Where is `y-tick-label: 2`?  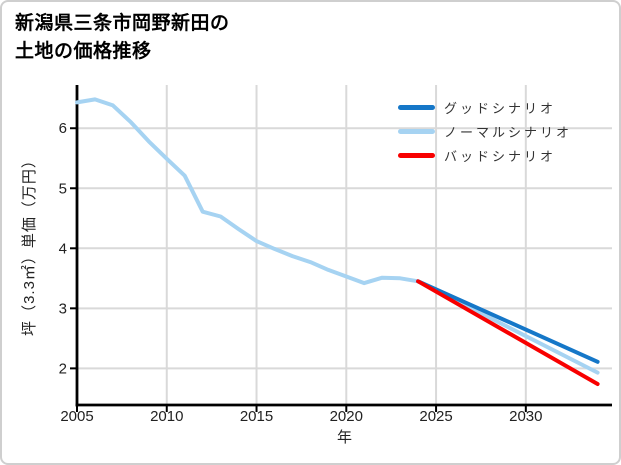
y-tick-label: 2 is located at coordinates (63, 368).